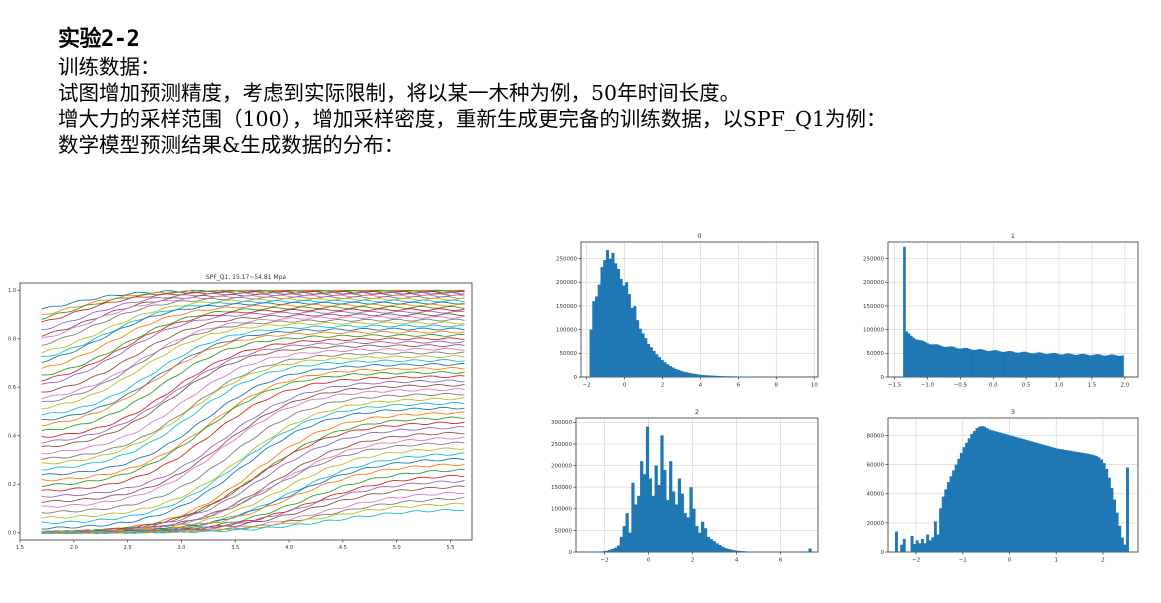 This screenshot has height=603, width=1161. Describe the element at coordinates (963, 561) in the screenshot. I see `x-tick-label: −1` at that location.